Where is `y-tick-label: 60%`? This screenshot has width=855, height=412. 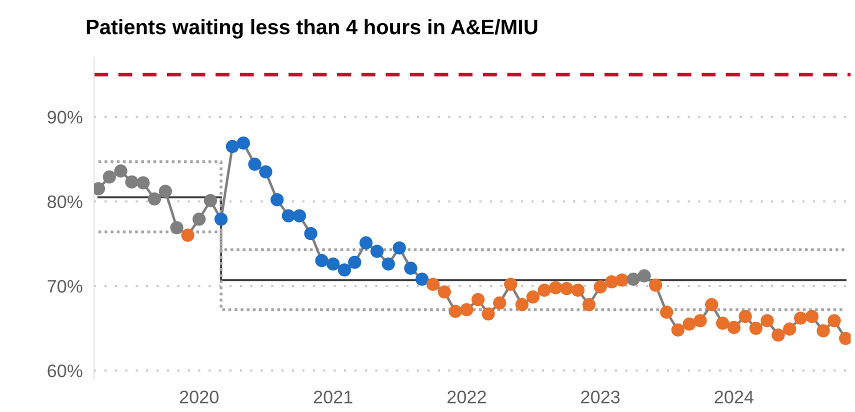
y-tick-label: 60% is located at coordinates (65, 371).